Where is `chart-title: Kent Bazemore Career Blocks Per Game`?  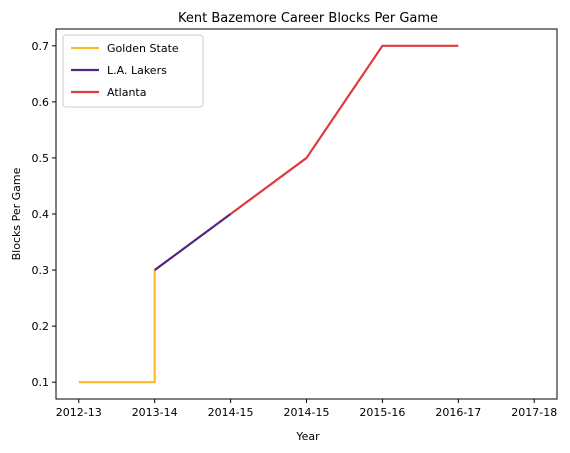 chart-title: Kent Bazemore Career Blocks Per Game is located at coordinates (308, 18).